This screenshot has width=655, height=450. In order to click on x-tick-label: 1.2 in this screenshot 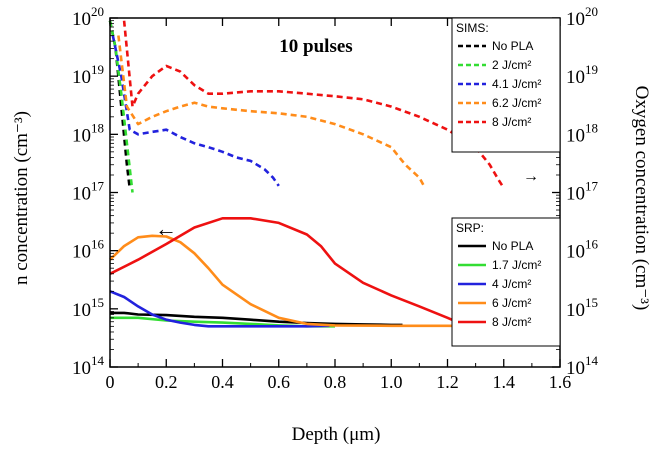, I will do `click(447, 382)`.